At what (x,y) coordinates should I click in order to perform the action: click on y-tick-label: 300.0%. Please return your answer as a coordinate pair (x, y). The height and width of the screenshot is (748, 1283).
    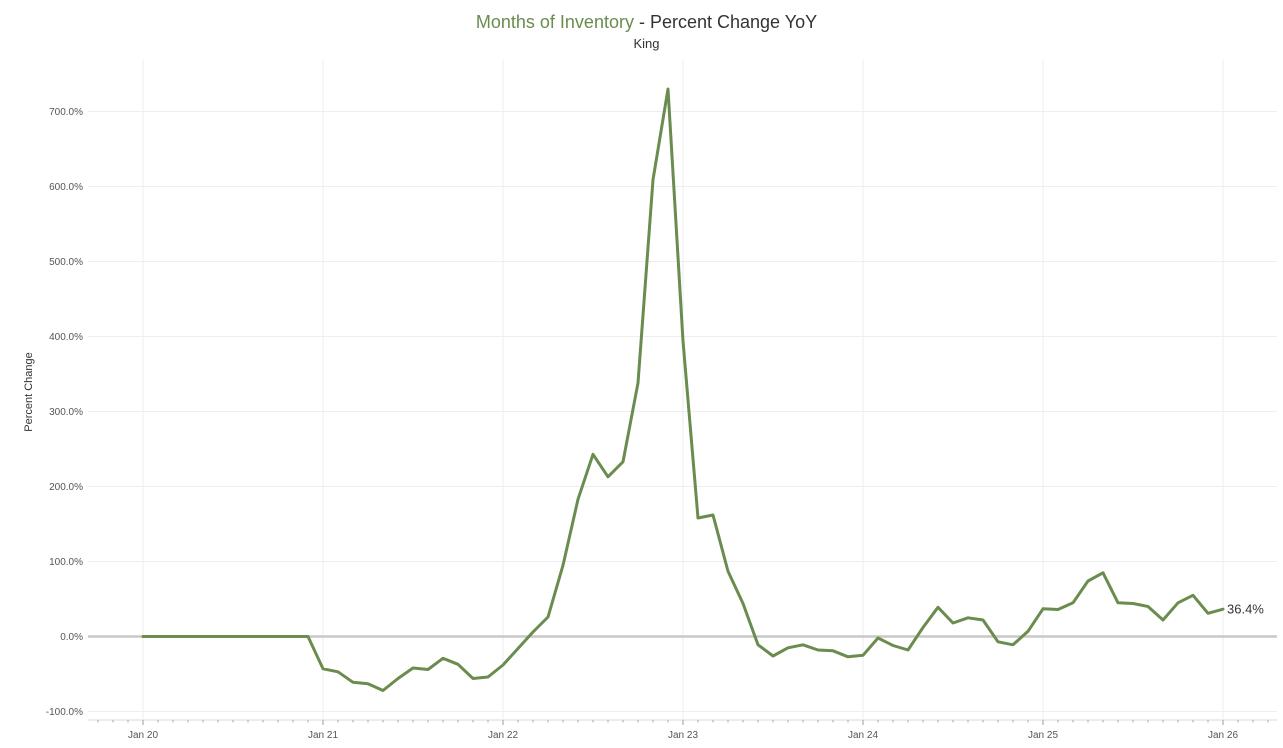
    Looking at the image, I should click on (66, 412).